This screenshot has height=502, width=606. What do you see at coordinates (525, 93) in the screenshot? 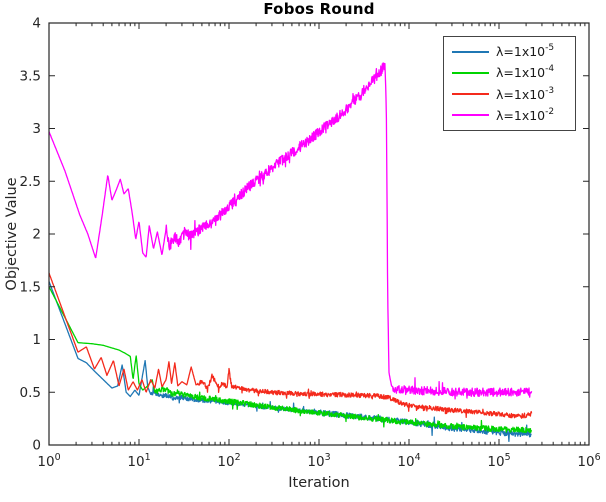
I see `legend-label: λ=1x10-3` at bounding box center [525, 93].